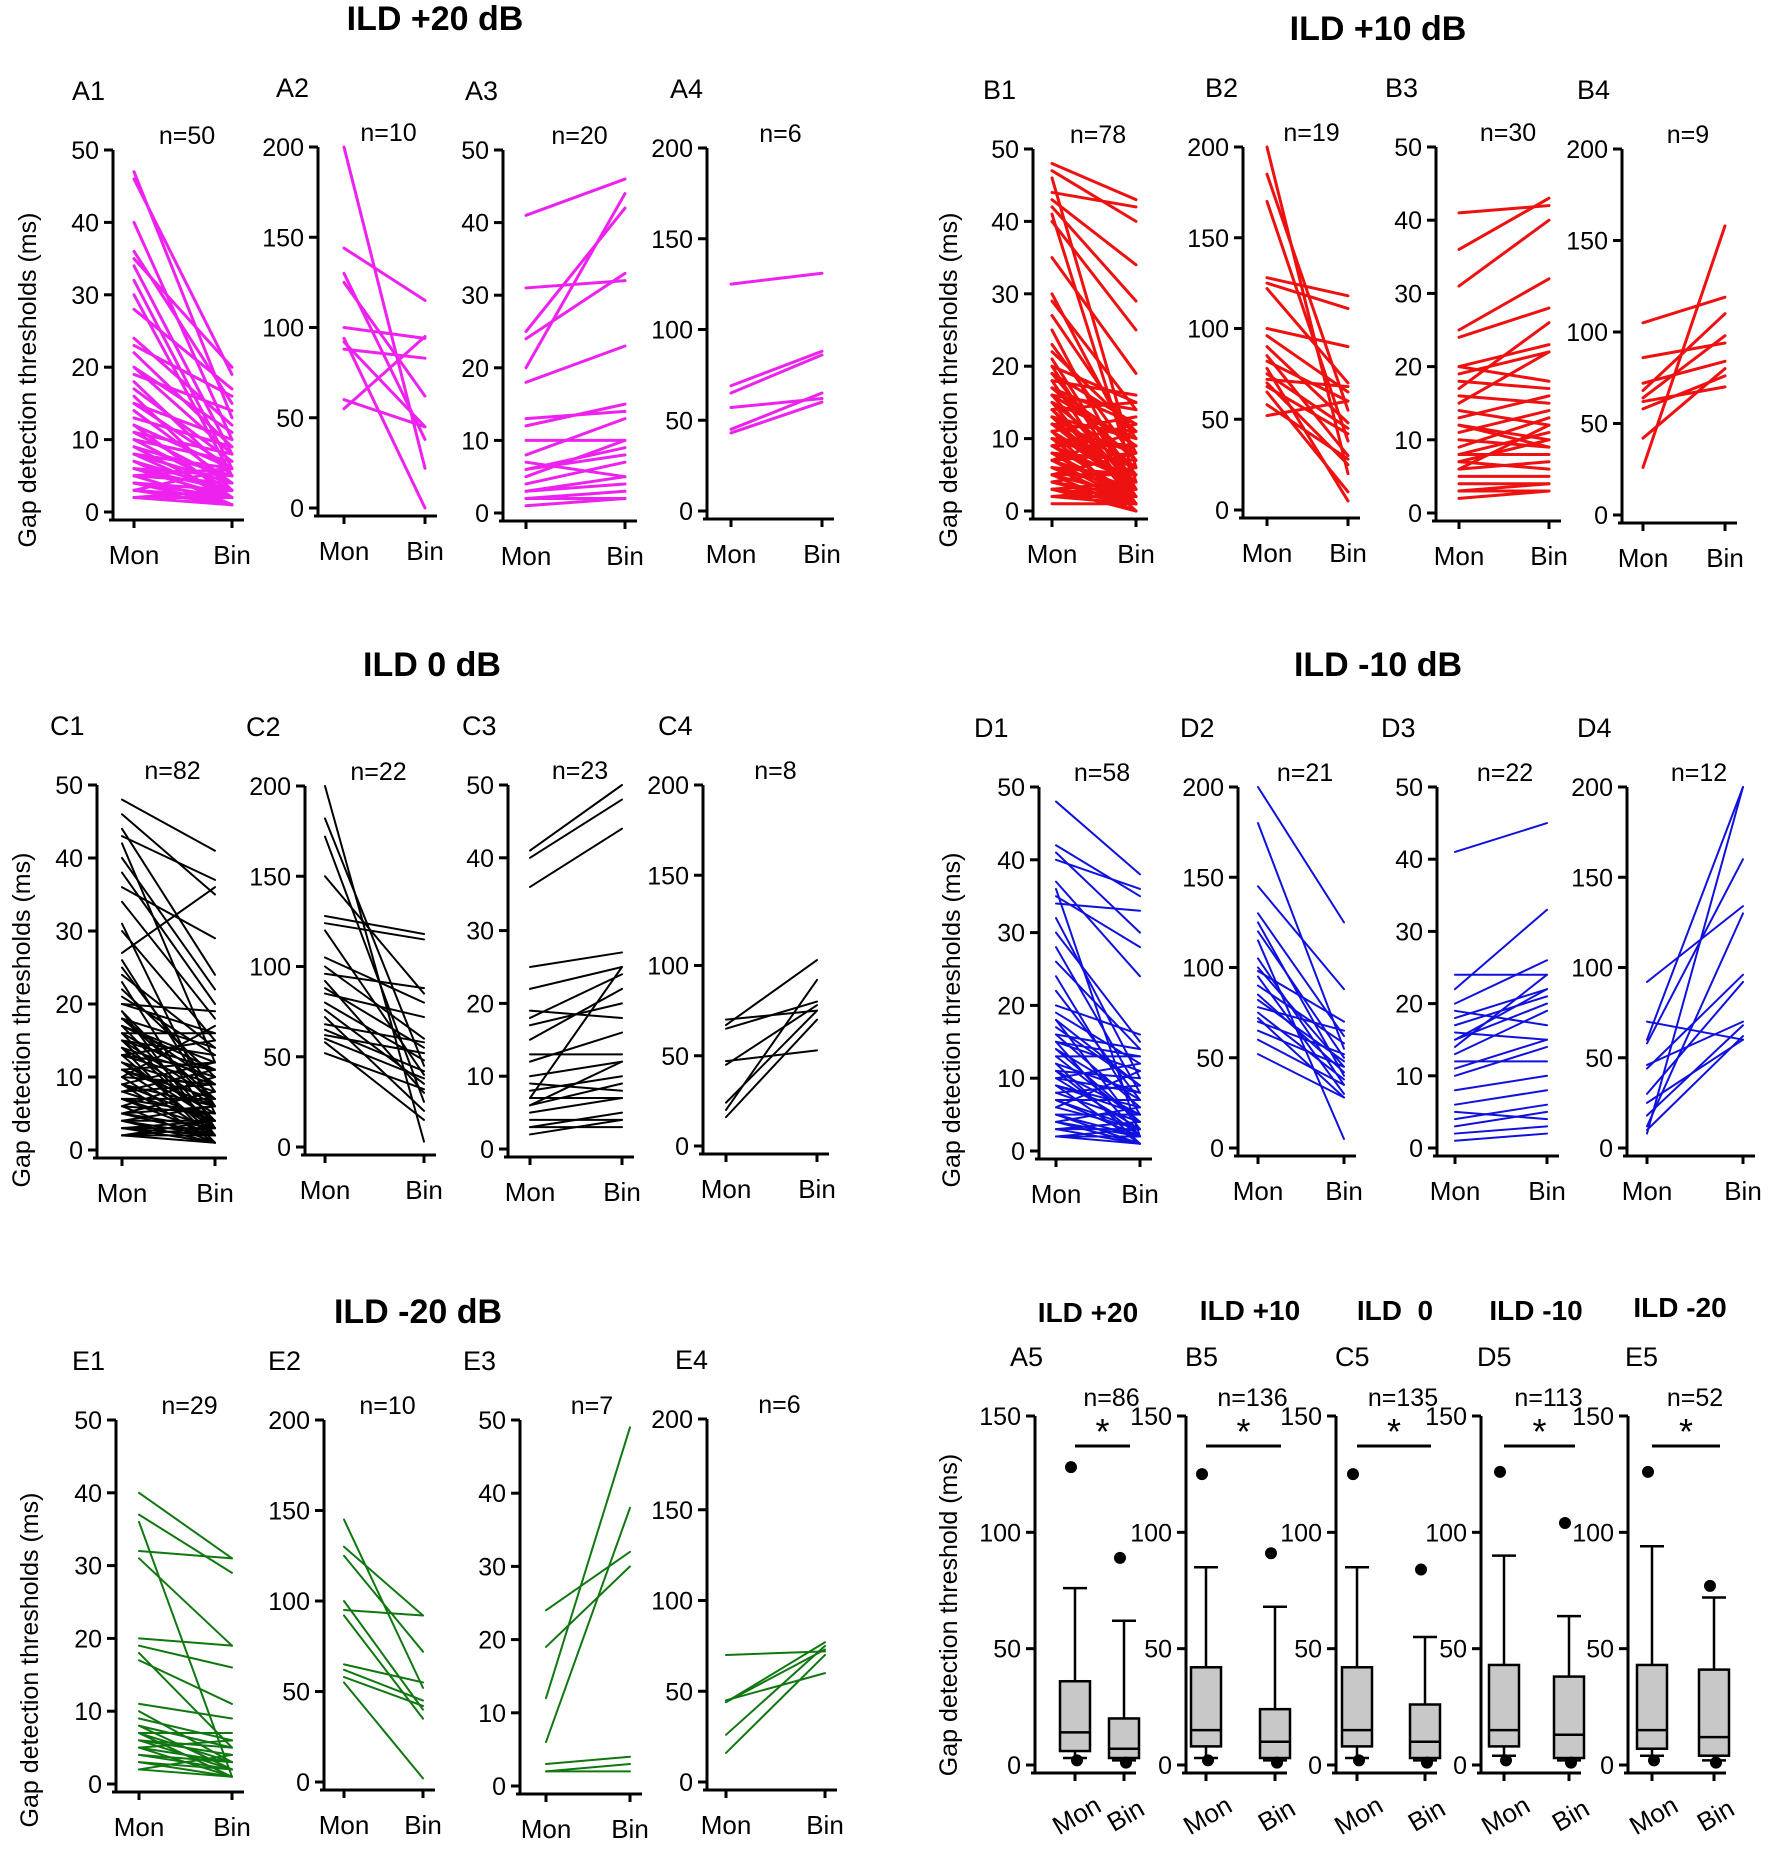 The height and width of the screenshot is (1862, 1772). What do you see at coordinates (1056, 1194) in the screenshot?
I see `x-category-d1-mon: Mon` at bounding box center [1056, 1194].